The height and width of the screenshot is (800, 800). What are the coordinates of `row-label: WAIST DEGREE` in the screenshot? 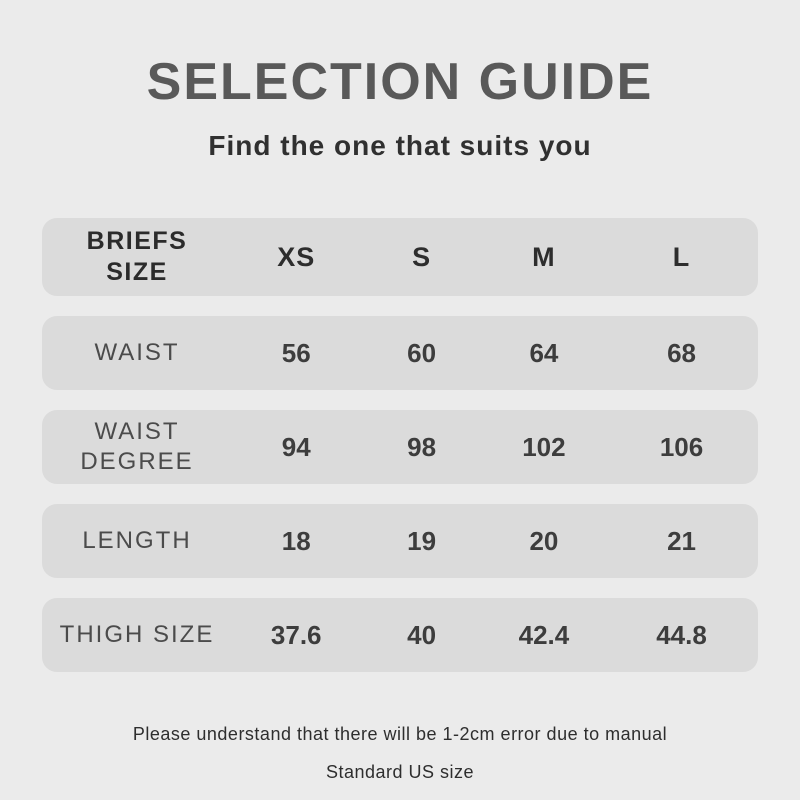 It's located at (137, 446).